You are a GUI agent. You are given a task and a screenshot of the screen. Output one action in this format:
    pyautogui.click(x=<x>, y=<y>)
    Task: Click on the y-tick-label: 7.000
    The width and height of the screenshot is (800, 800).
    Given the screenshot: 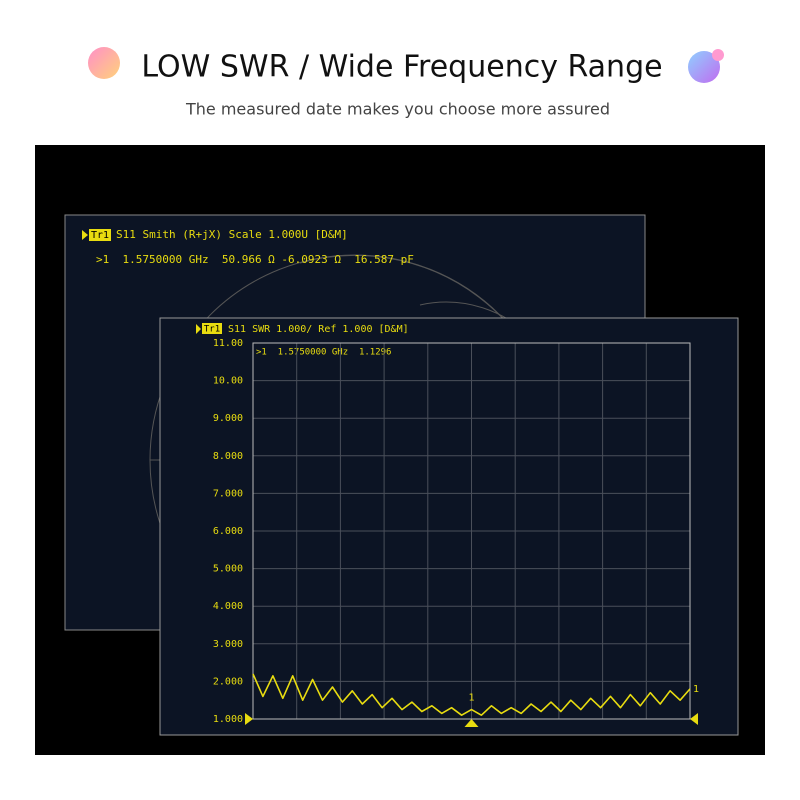 What is the action you would take?
    pyautogui.click(x=228, y=493)
    